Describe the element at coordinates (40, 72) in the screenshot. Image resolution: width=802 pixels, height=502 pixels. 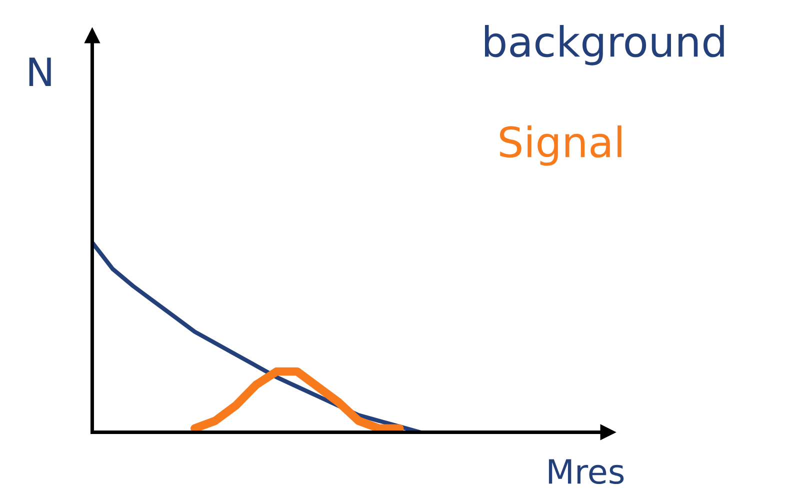
I see `y-axis-title: N` at that location.